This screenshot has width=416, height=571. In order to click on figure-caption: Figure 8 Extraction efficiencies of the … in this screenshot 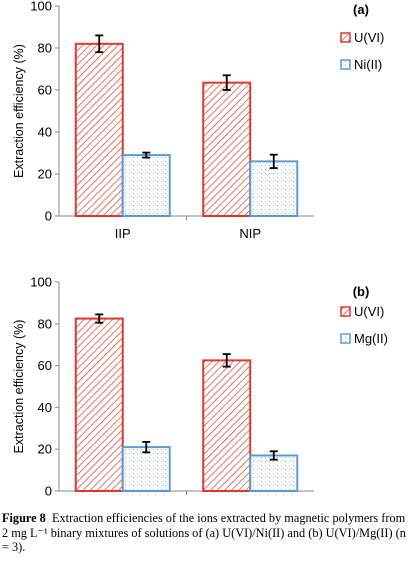, I will do `click(208, 533)`.